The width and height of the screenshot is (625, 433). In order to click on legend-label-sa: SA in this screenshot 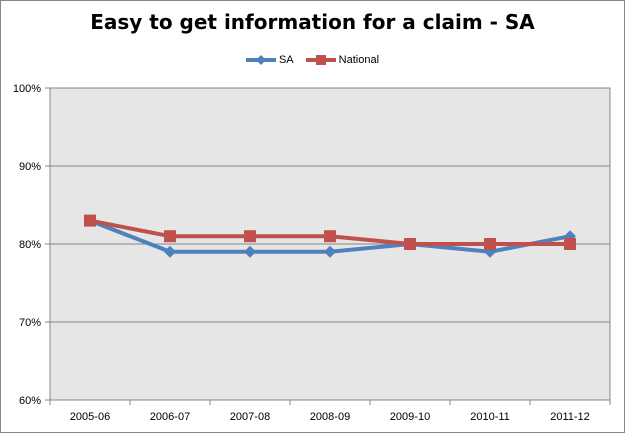, I will do `click(286, 60)`.